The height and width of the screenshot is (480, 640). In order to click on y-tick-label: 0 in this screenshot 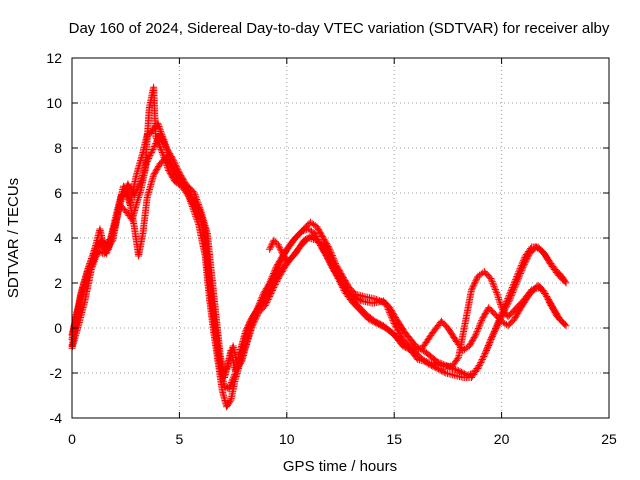, I will do `click(58, 328)`.